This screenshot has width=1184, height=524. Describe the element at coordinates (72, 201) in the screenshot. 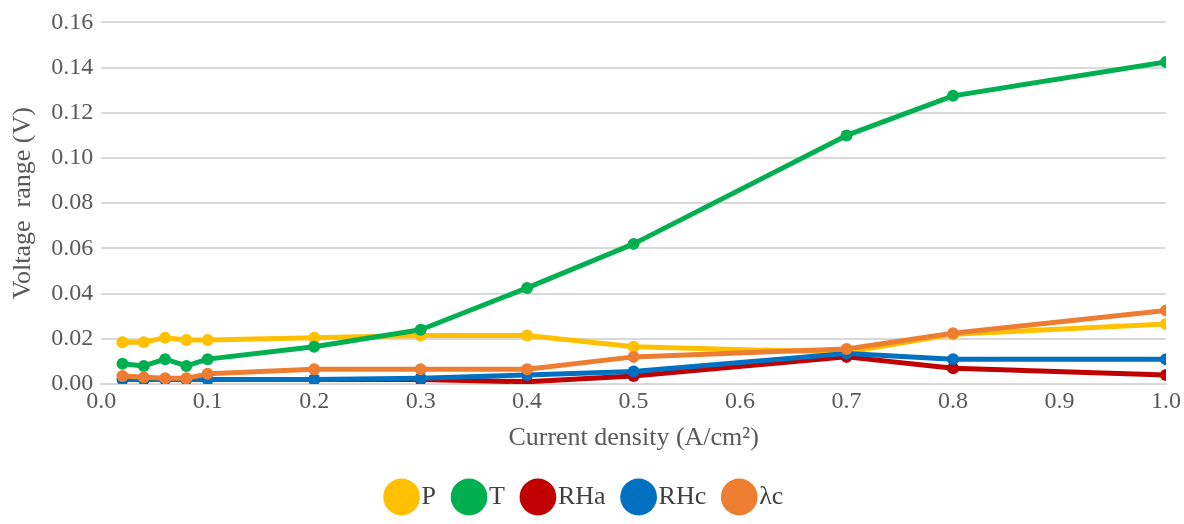

I see `y-tick-label: 0.08` at that location.